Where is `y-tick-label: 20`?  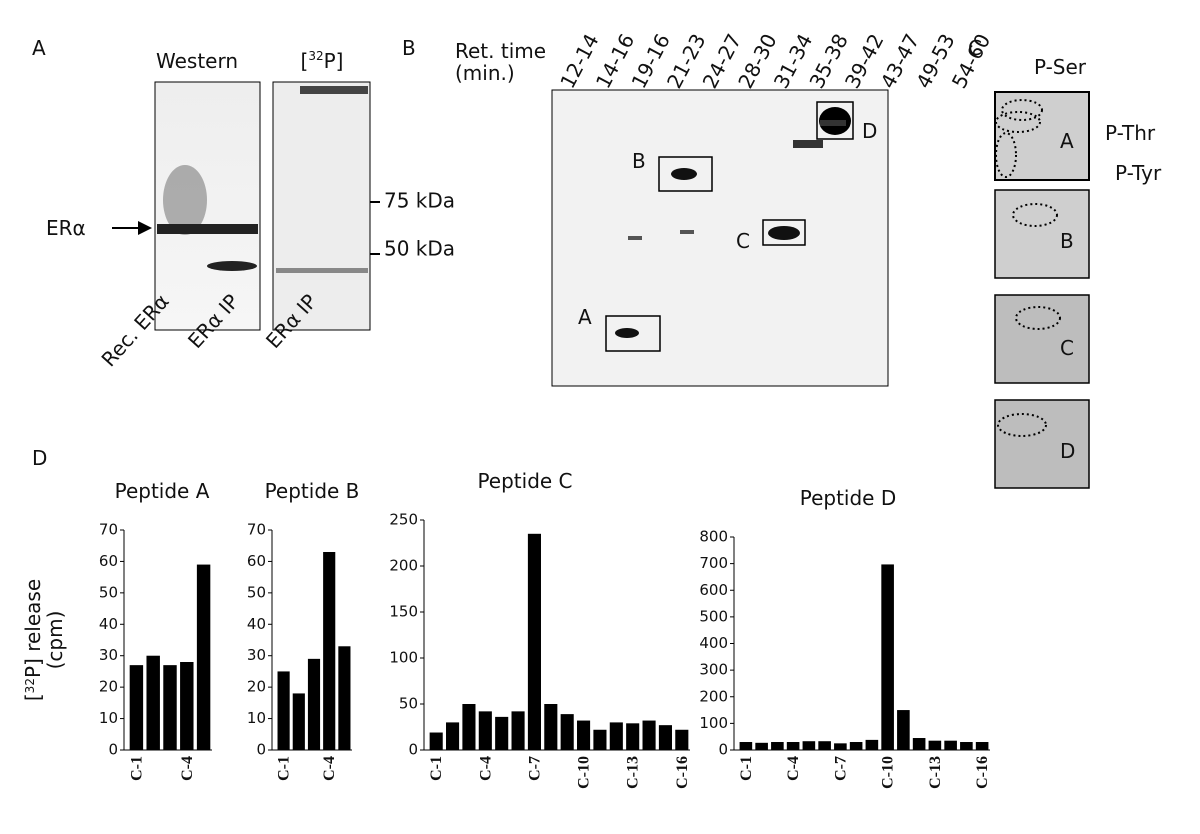
y-tick-label: 20 is located at coordinates (108, 687).